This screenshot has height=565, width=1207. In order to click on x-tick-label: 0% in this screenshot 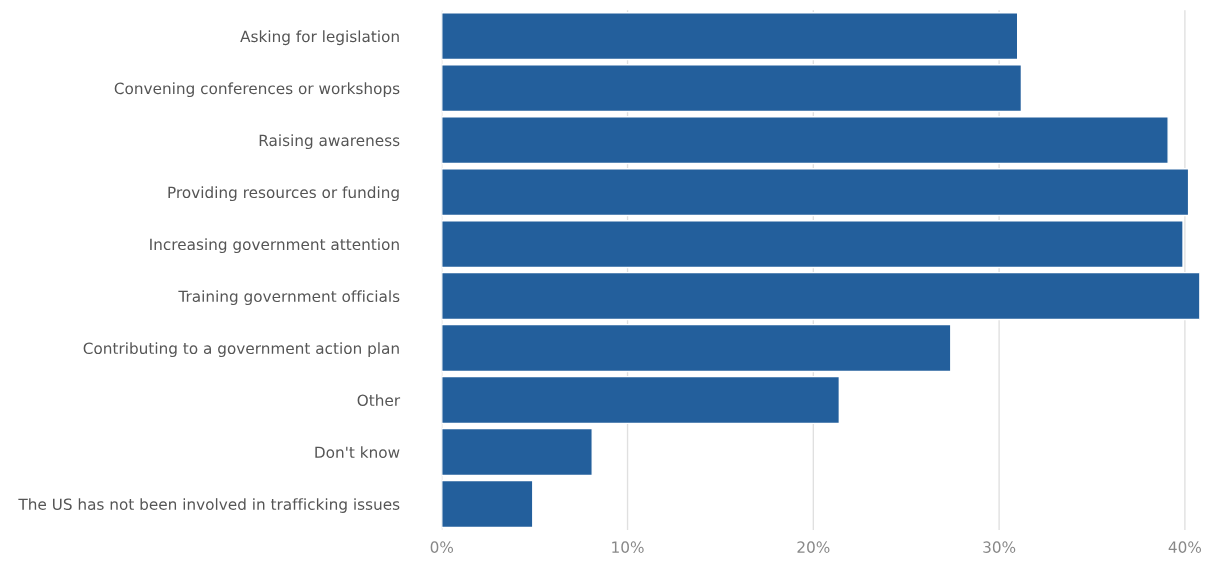, I will do `click(442, 547)`.